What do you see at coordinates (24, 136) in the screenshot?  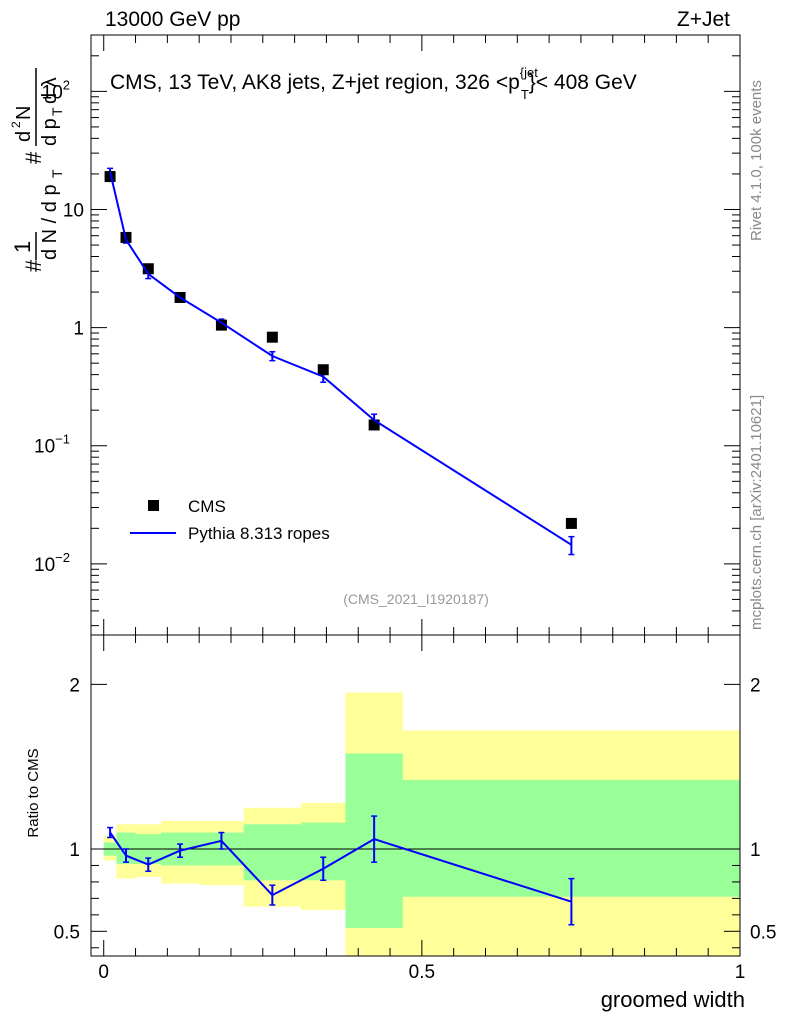 I see `svg-text: d` at bounding box center [24, 136].